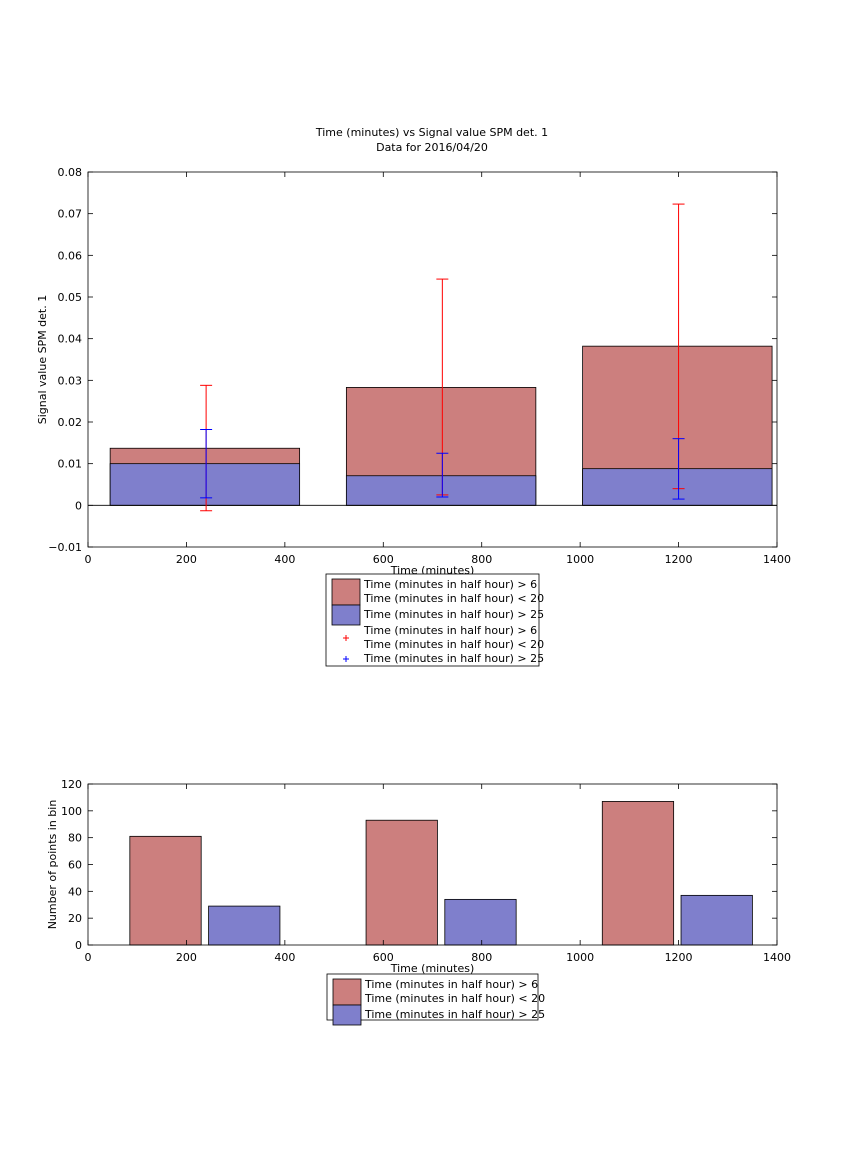 The height and width of the screenshot is (1152, 864). Describe the element at coordinates (70, 464) in the screenshot. I see `y-tick-label: 0.01` at that location.